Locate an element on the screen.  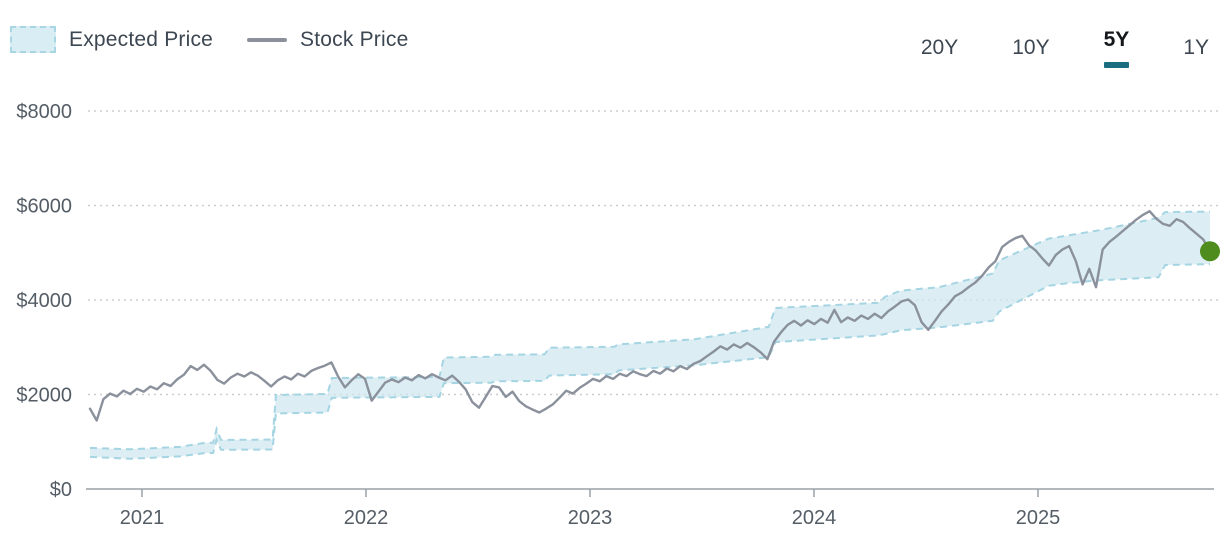
legend-item-expected-price: Expected Price is located at coordinates (111, 39).